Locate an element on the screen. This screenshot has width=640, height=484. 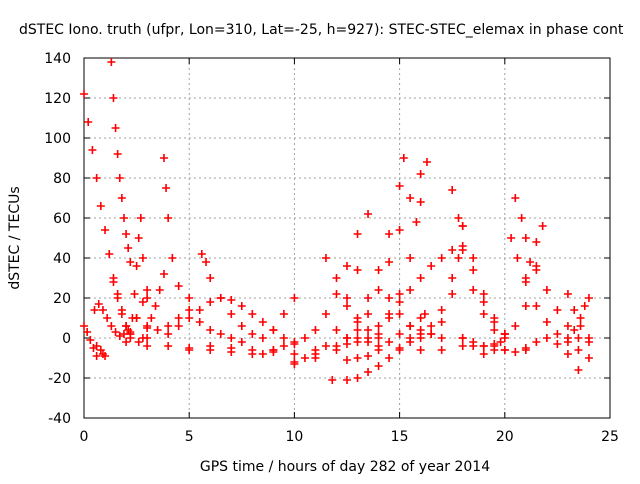
x-tick-label: 15 is located at coordinates (400, 437).